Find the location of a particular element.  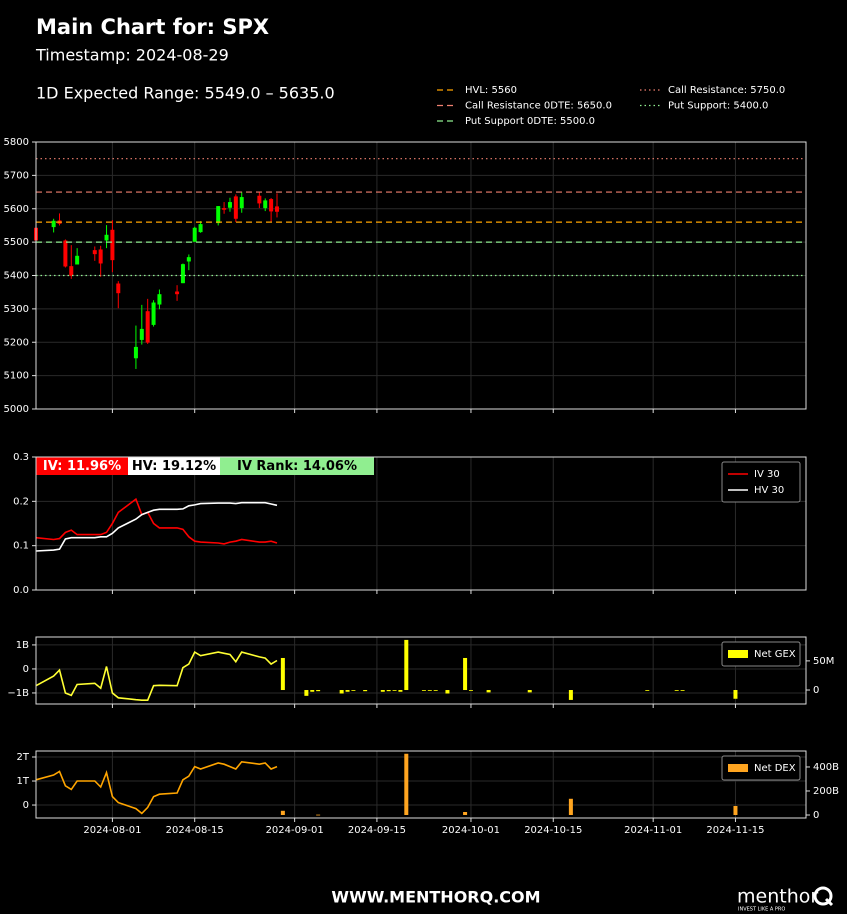

y-tick-label: −1B is located at coordinates (18, 693).